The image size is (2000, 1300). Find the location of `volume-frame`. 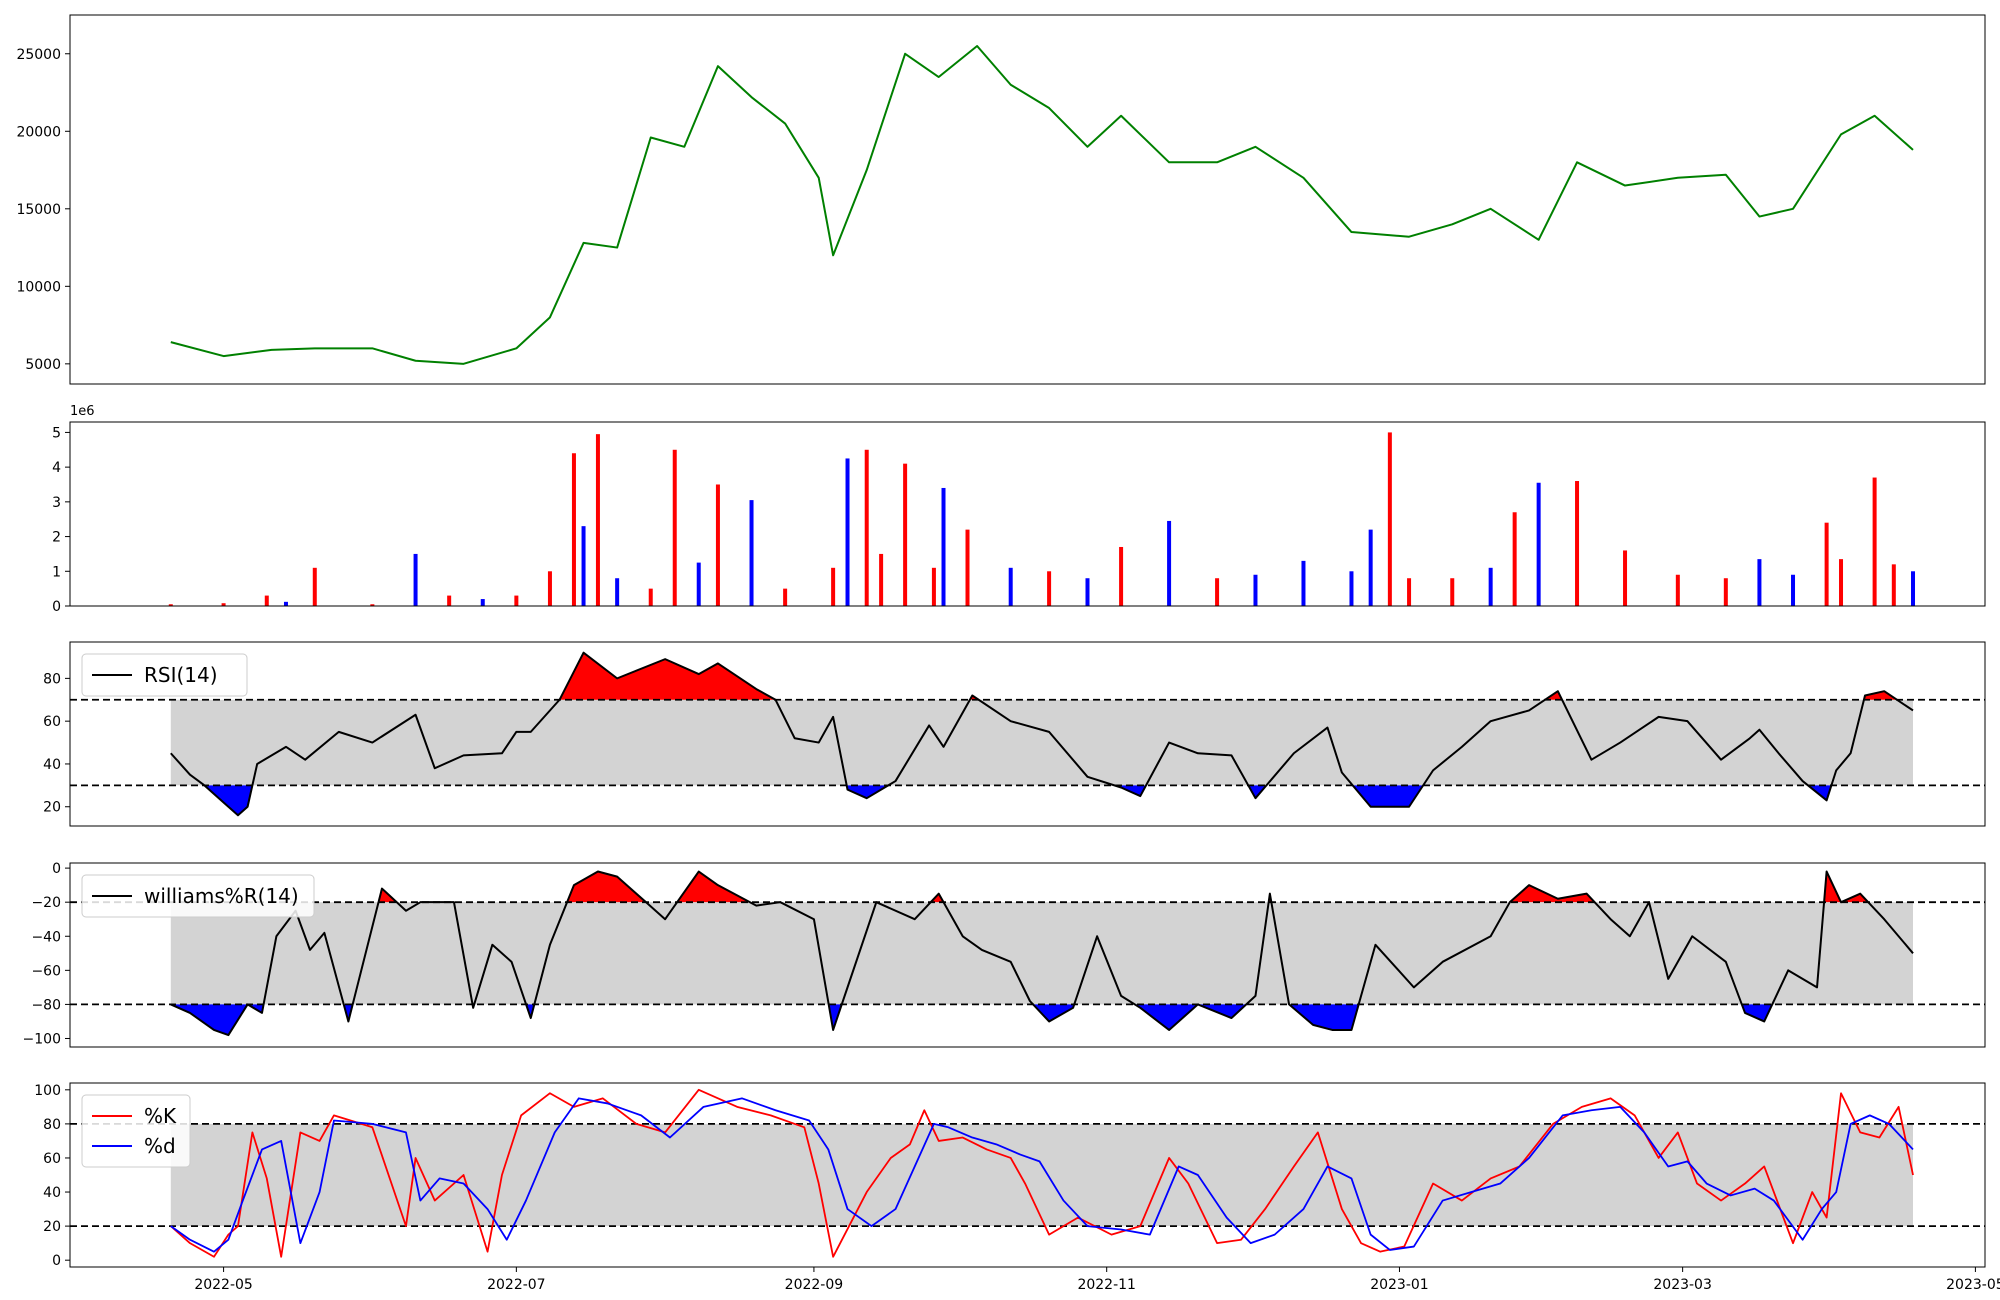

volume-frame is located at coordinates (1027, 514).